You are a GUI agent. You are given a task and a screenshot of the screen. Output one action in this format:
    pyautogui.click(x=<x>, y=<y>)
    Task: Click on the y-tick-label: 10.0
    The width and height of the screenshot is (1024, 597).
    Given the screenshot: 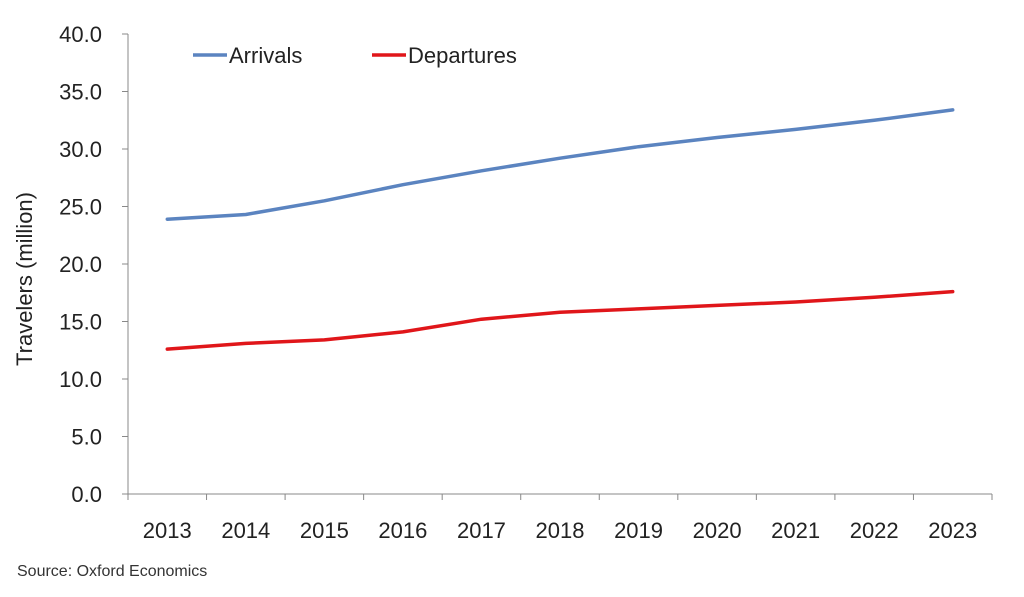 What is the action you would take?
    pyautogui.click(x=80, y=379)
    